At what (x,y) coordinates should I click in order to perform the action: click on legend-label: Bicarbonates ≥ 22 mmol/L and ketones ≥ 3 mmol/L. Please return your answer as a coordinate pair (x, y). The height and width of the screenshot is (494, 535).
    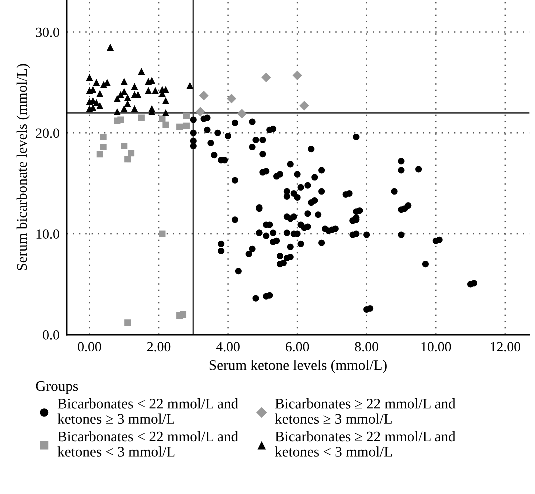
    Looking at the image, I should click on (365, 411).